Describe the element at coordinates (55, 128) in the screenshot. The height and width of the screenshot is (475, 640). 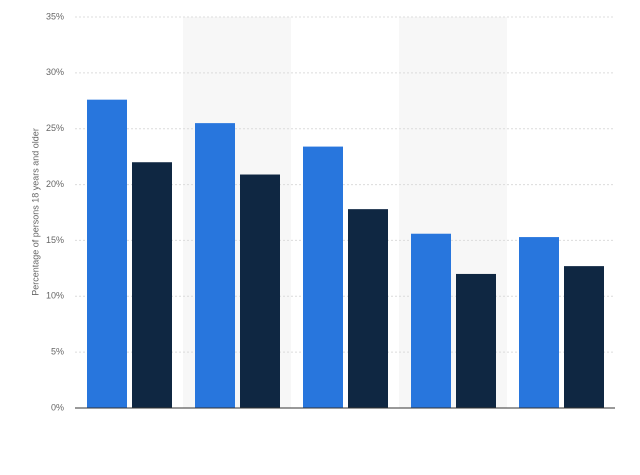
I see `y-tick-label: 25%` at that location.